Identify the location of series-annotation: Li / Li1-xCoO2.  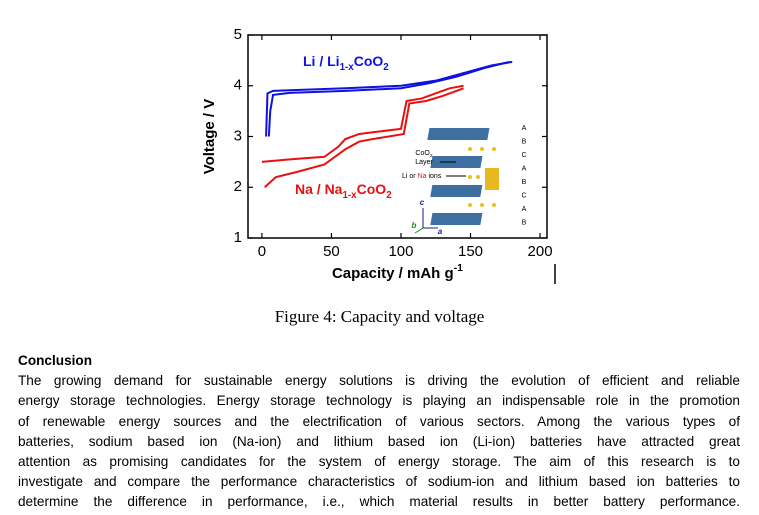
(346, 63).